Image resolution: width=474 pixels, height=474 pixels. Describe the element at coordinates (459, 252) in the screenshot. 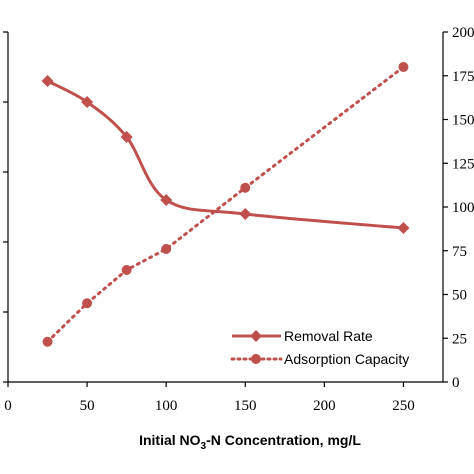

I see `right-y-tick-label: 75` at that location.